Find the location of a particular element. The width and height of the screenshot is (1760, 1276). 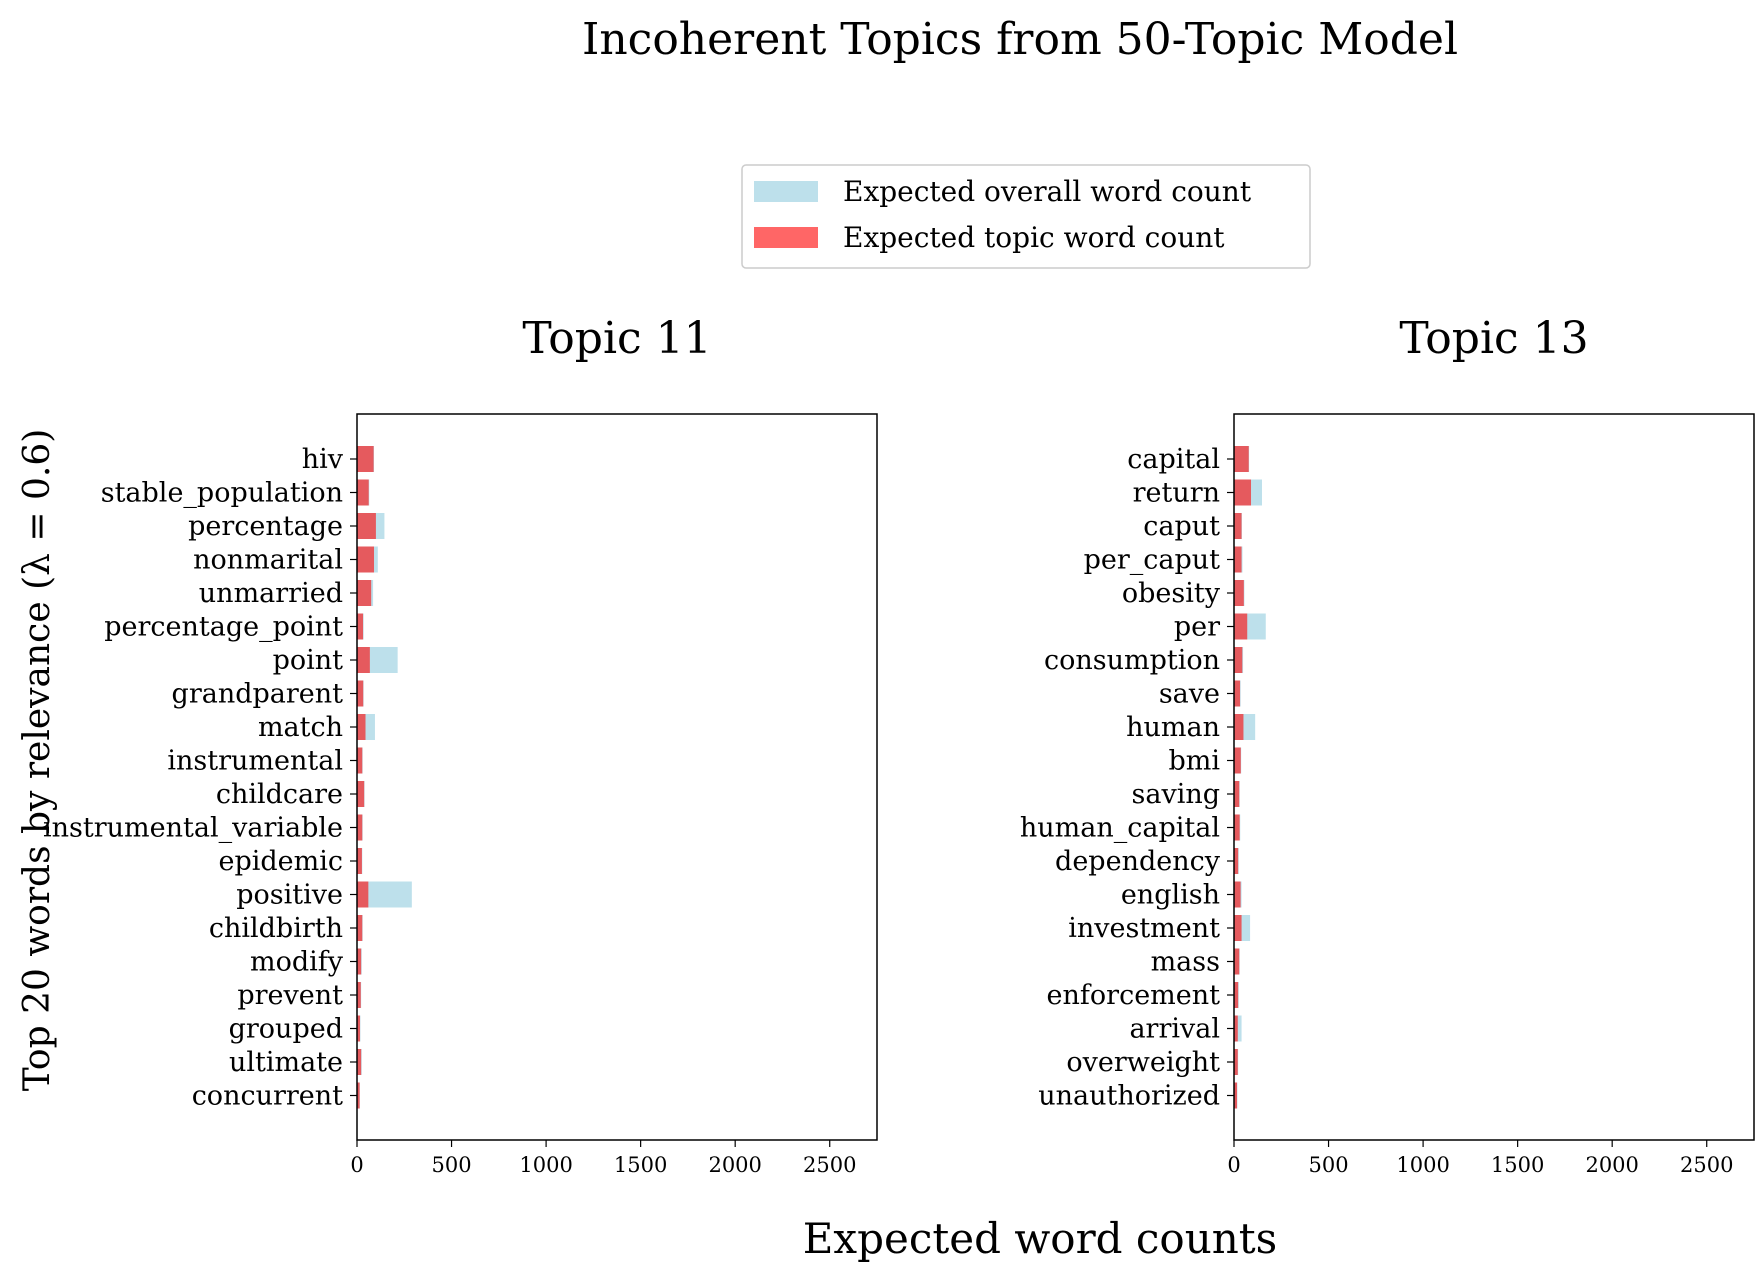

bar-topic-per is located at coordinates (1241, 626).